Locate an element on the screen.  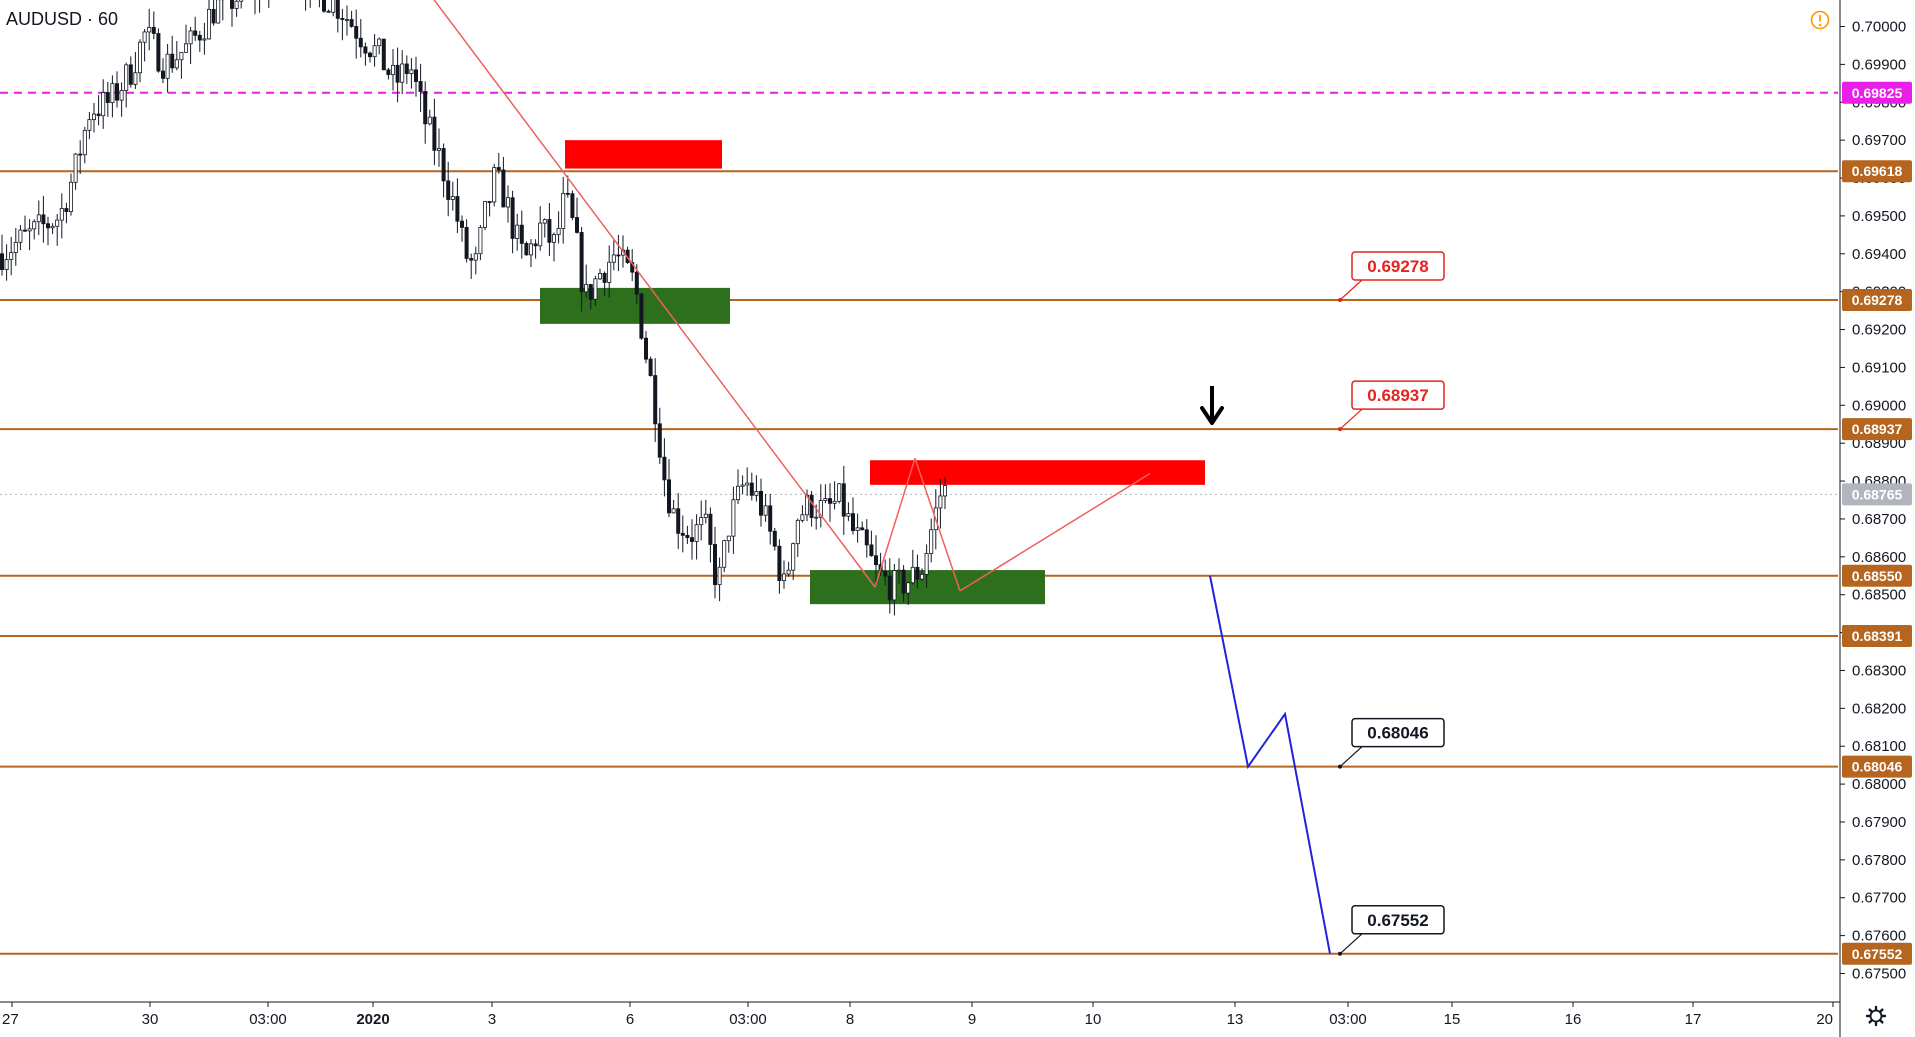
price-callout: 0.68046 is located at coordinates (1391, 743).